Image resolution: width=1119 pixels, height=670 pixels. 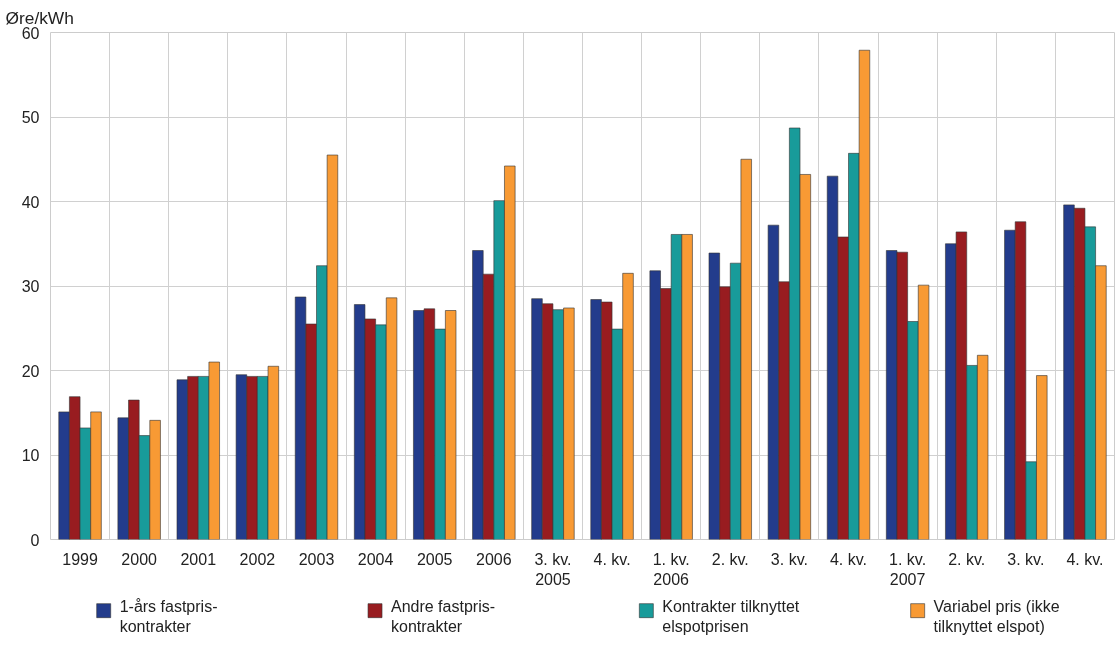 I want to click on x-tick-label: 1999, so click(x=80, y=559).